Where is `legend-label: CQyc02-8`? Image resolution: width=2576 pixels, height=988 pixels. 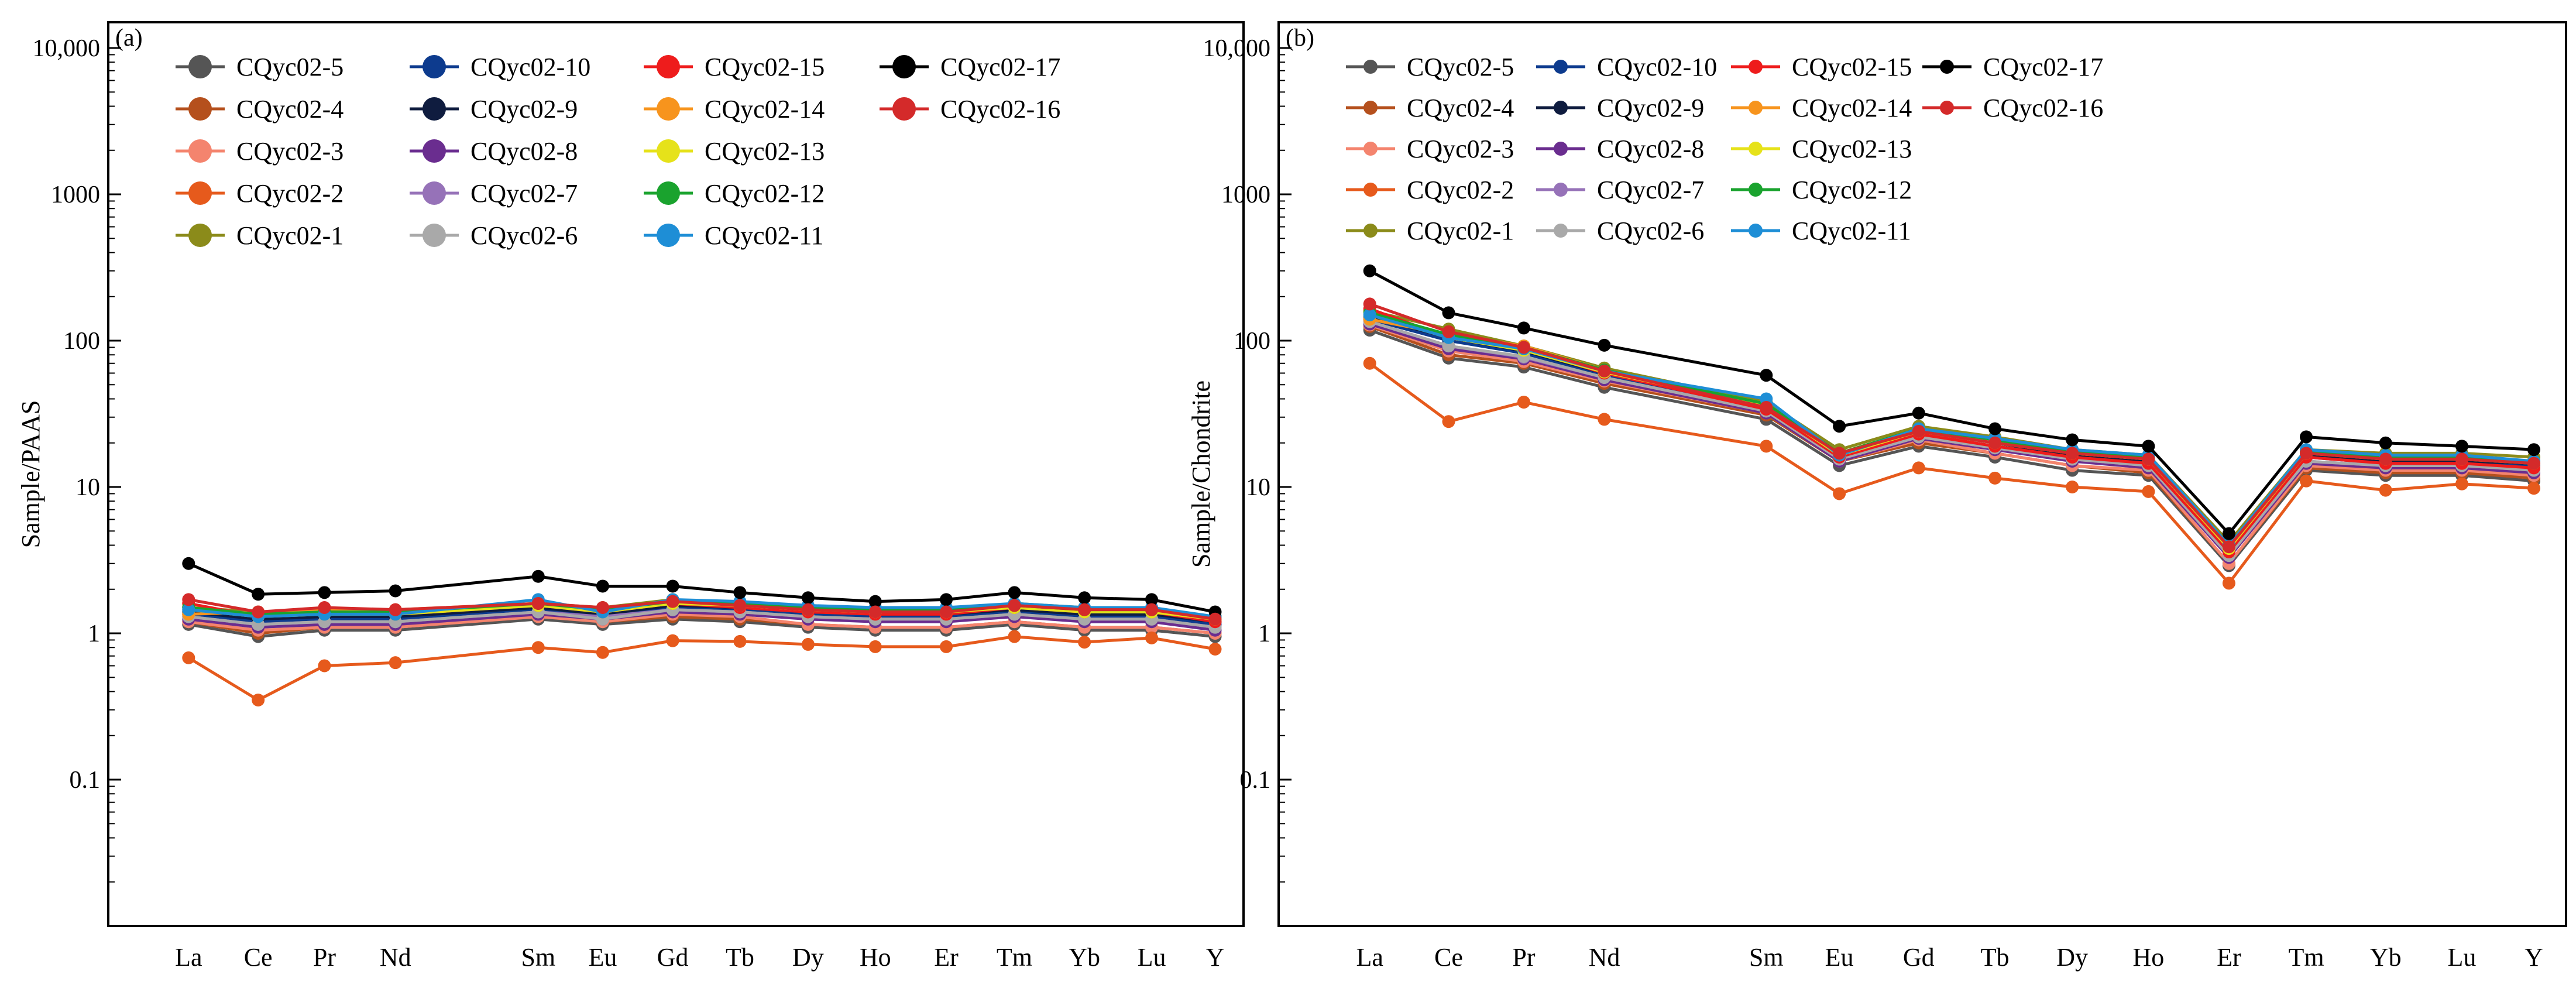
legend-label: CQyc02-8 is located at coordinates (524, 151).